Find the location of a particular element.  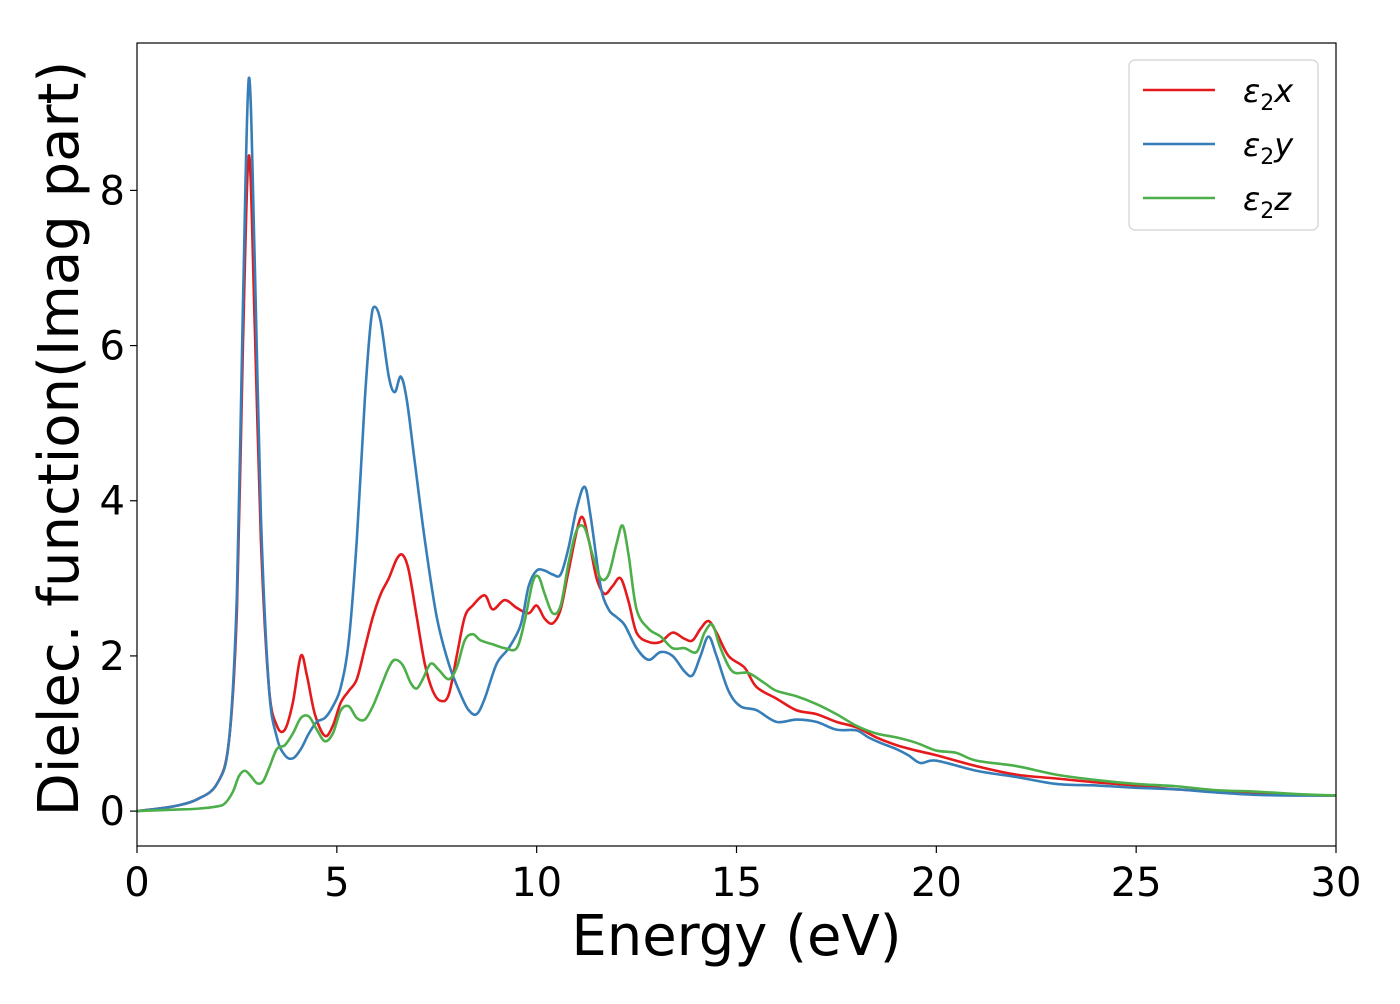

x-axis-ticks: 0 5 10 15 20 25 30 is located at coordinates (742, 876).